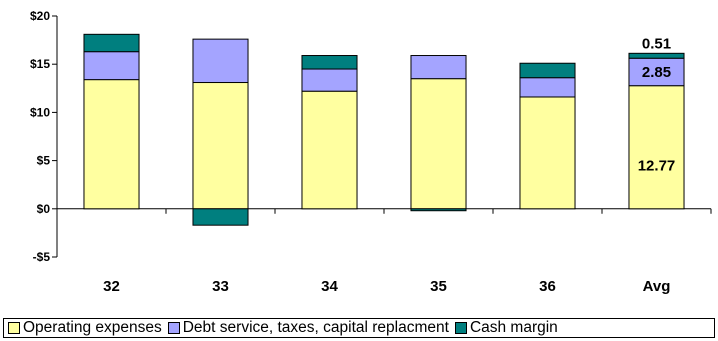 The image size is (718, 341). I want to click on y-tick-label: $20, so click(40, 16).